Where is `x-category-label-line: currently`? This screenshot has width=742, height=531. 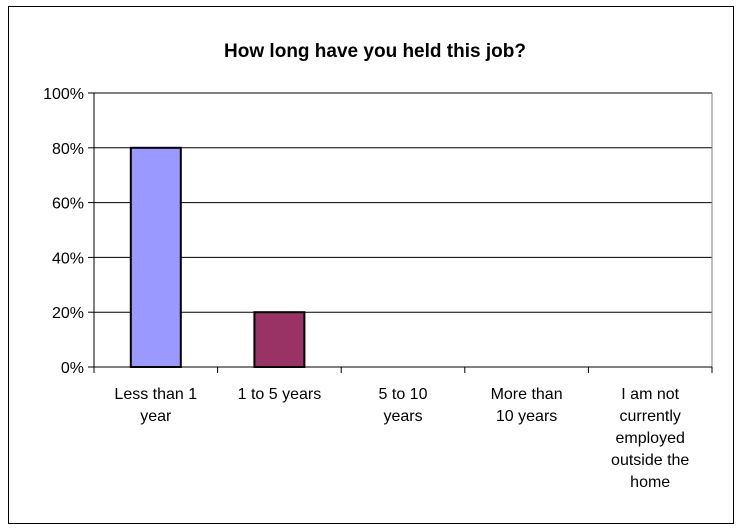 x-category-label-line: currently is located at coordinates (650, 416).